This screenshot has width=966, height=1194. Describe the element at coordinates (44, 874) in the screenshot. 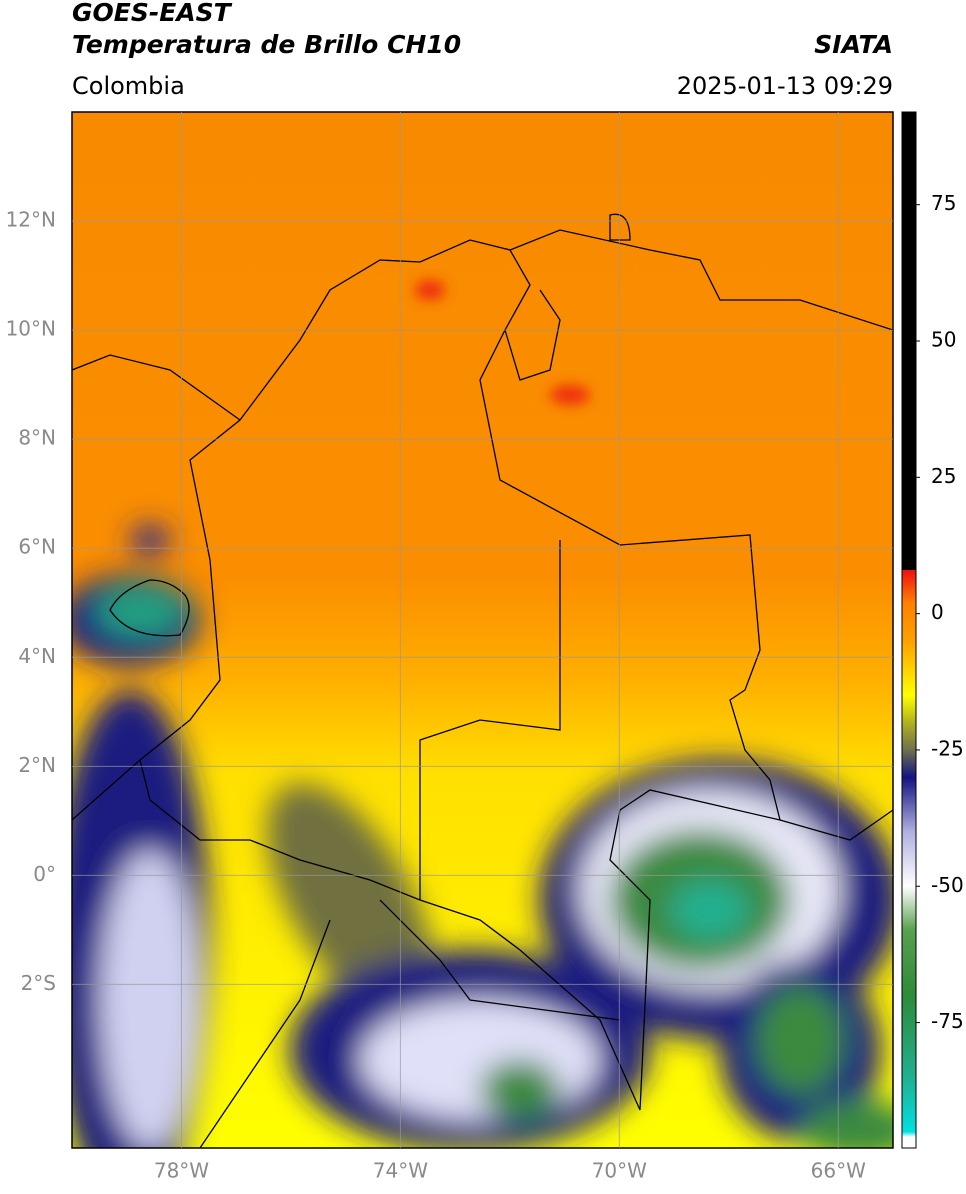

I see `y-tick-label: 0°` at that location.